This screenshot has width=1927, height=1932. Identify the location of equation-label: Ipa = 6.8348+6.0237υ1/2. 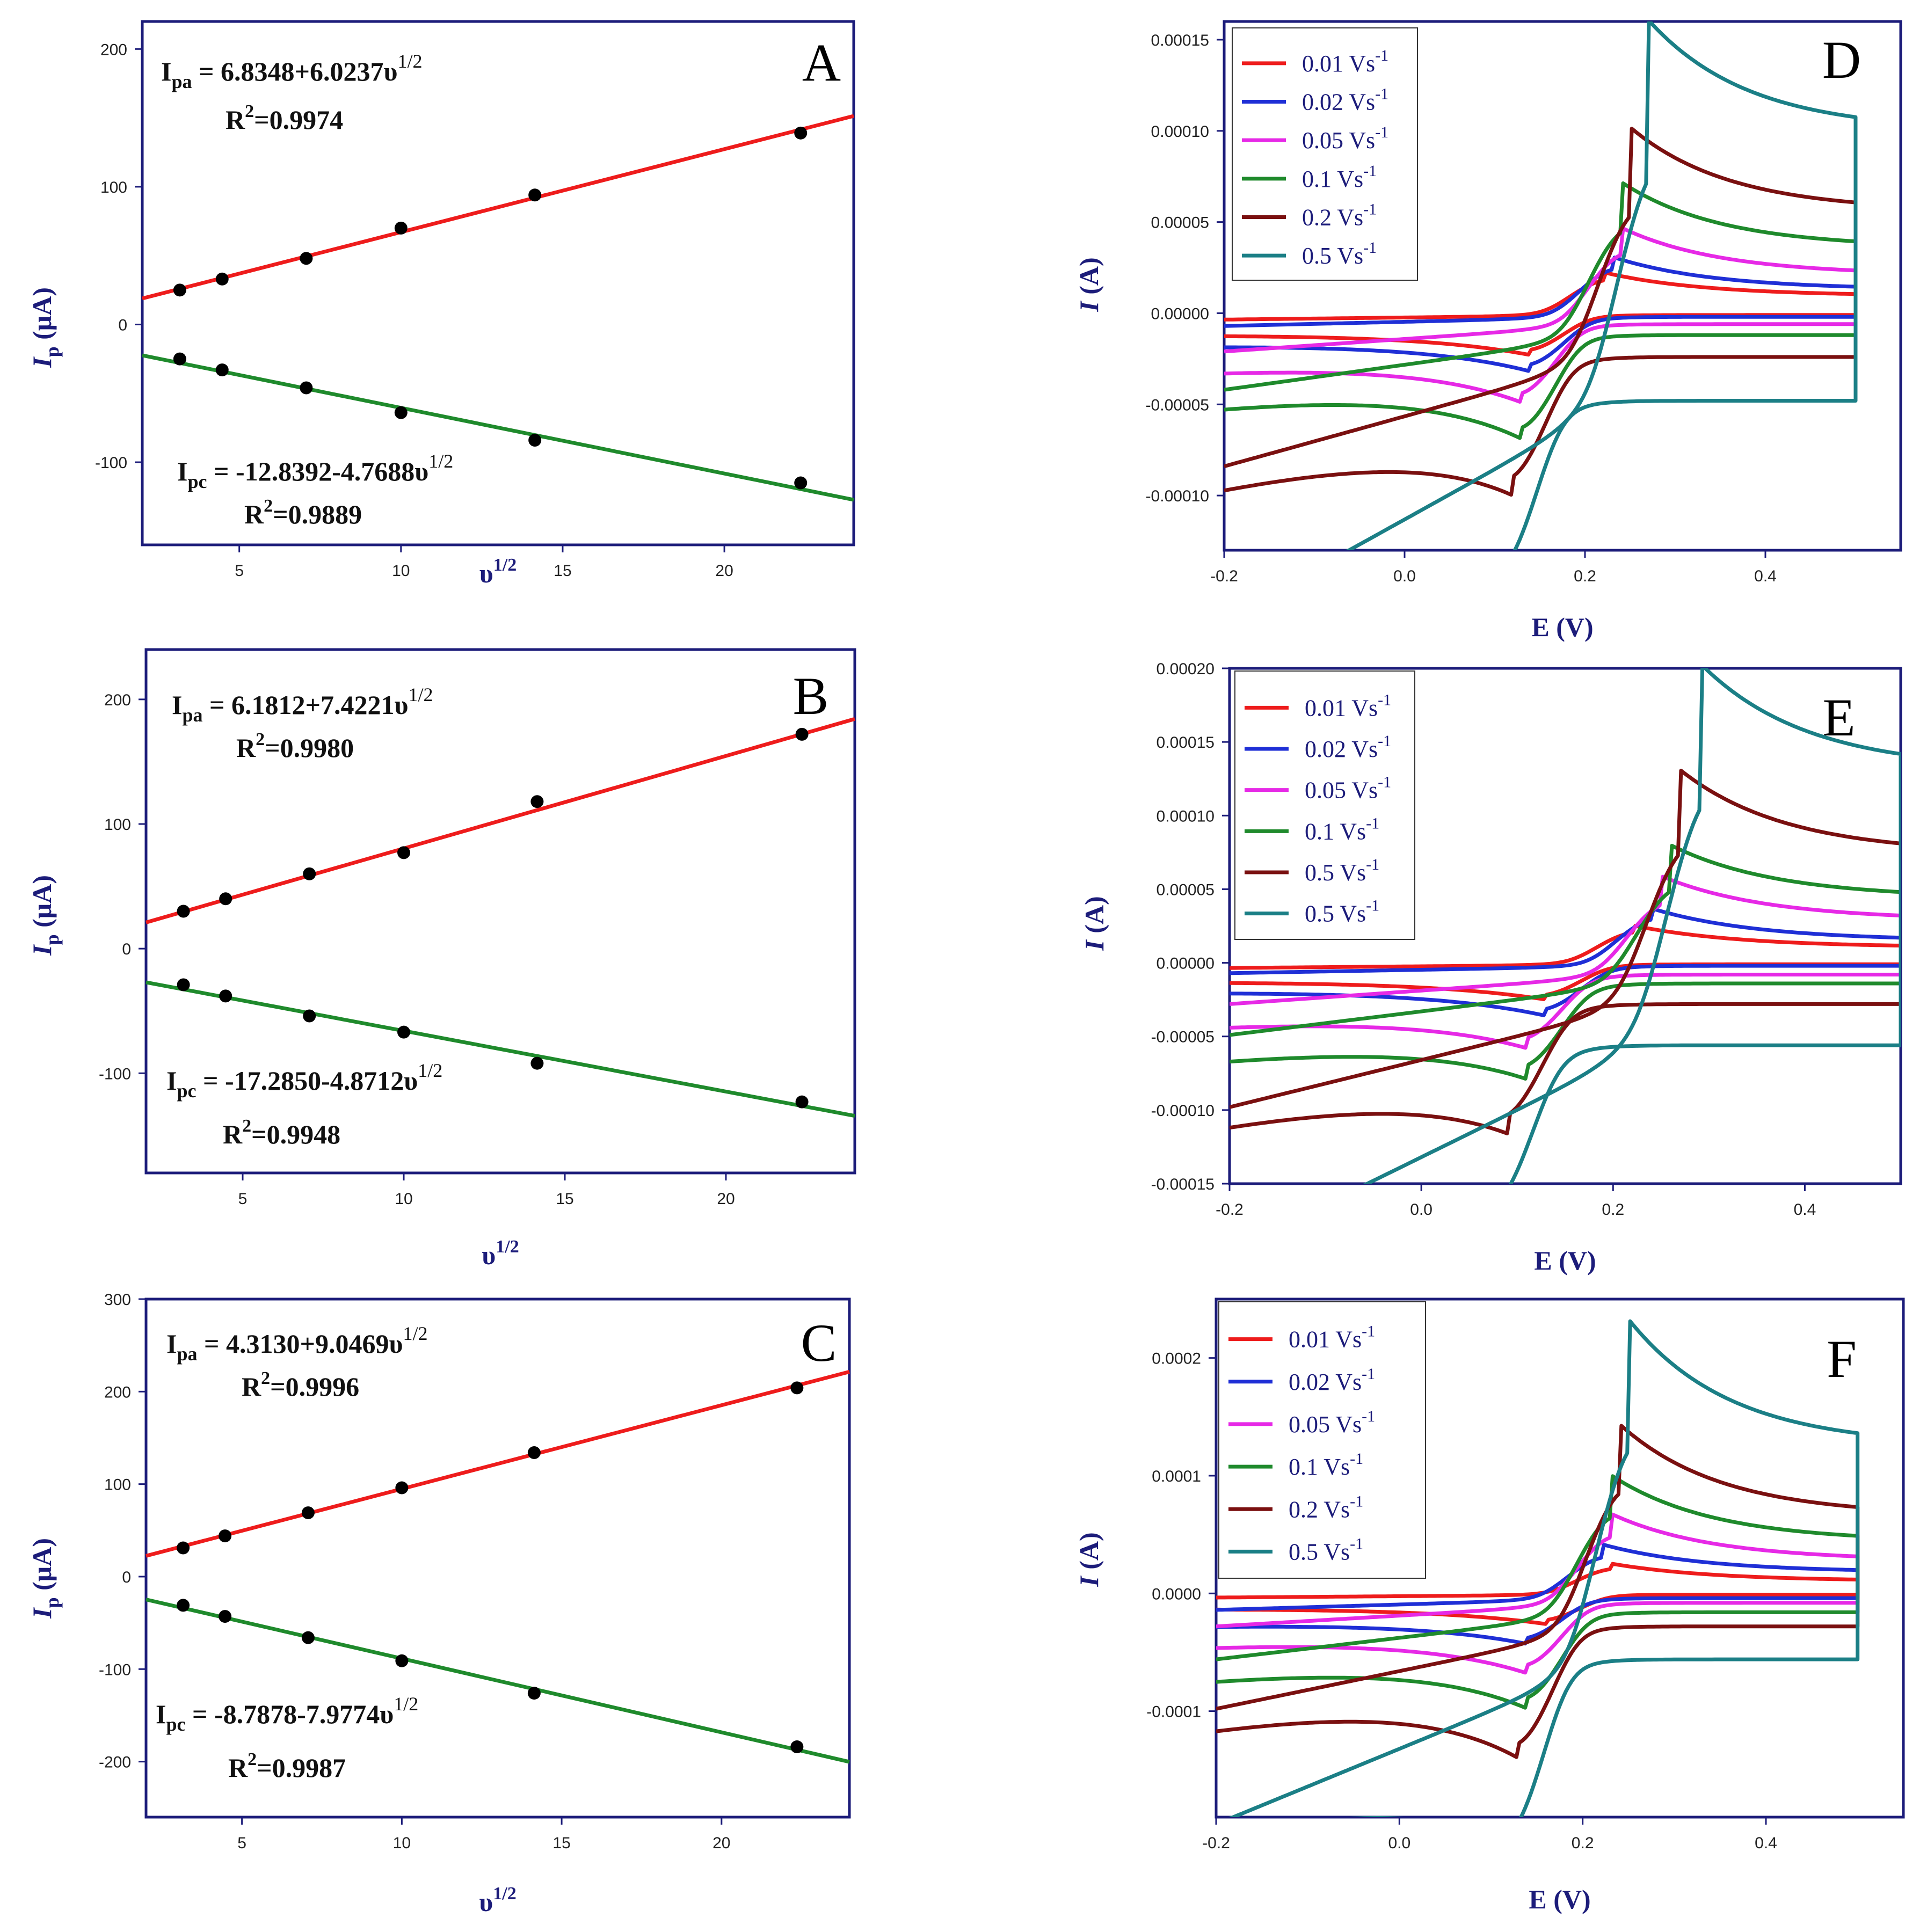
(291, 71).